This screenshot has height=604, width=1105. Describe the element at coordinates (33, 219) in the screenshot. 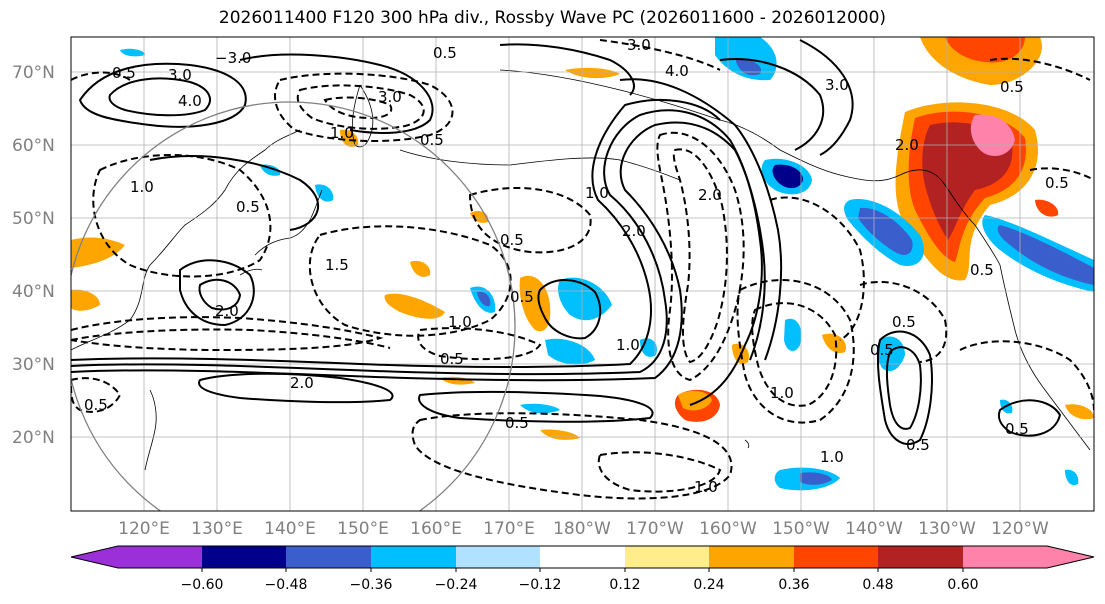

I see `lat-label-50N: 50°N` at that location.